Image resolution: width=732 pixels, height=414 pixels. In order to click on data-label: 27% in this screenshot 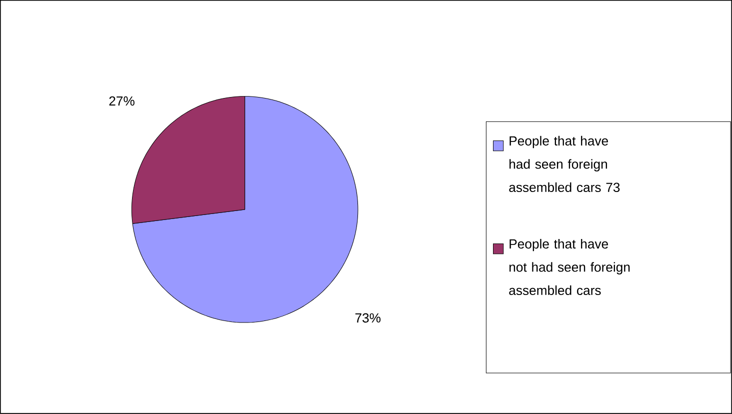, I will do `click(121, 101)`.